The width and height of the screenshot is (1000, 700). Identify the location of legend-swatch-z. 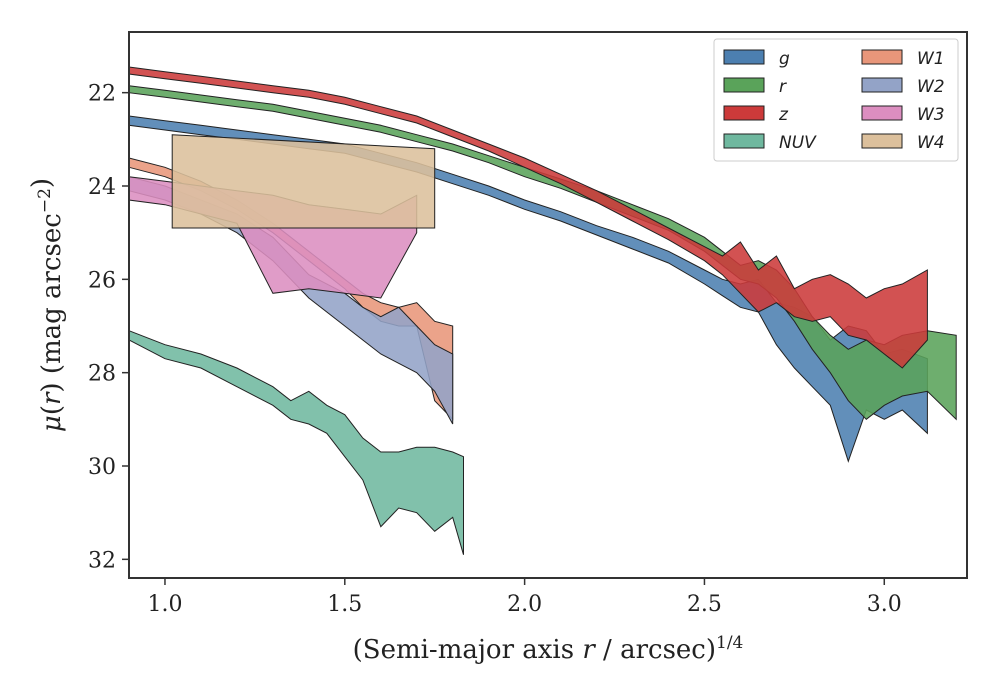
(744, 113).